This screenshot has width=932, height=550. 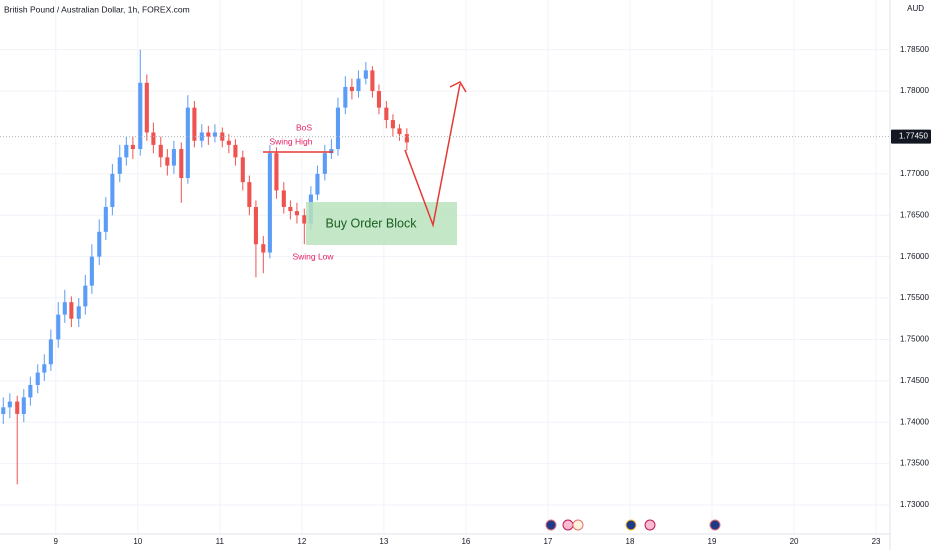 I want to click on y-tick-label: 1.75500, so click(x=914, y=297).